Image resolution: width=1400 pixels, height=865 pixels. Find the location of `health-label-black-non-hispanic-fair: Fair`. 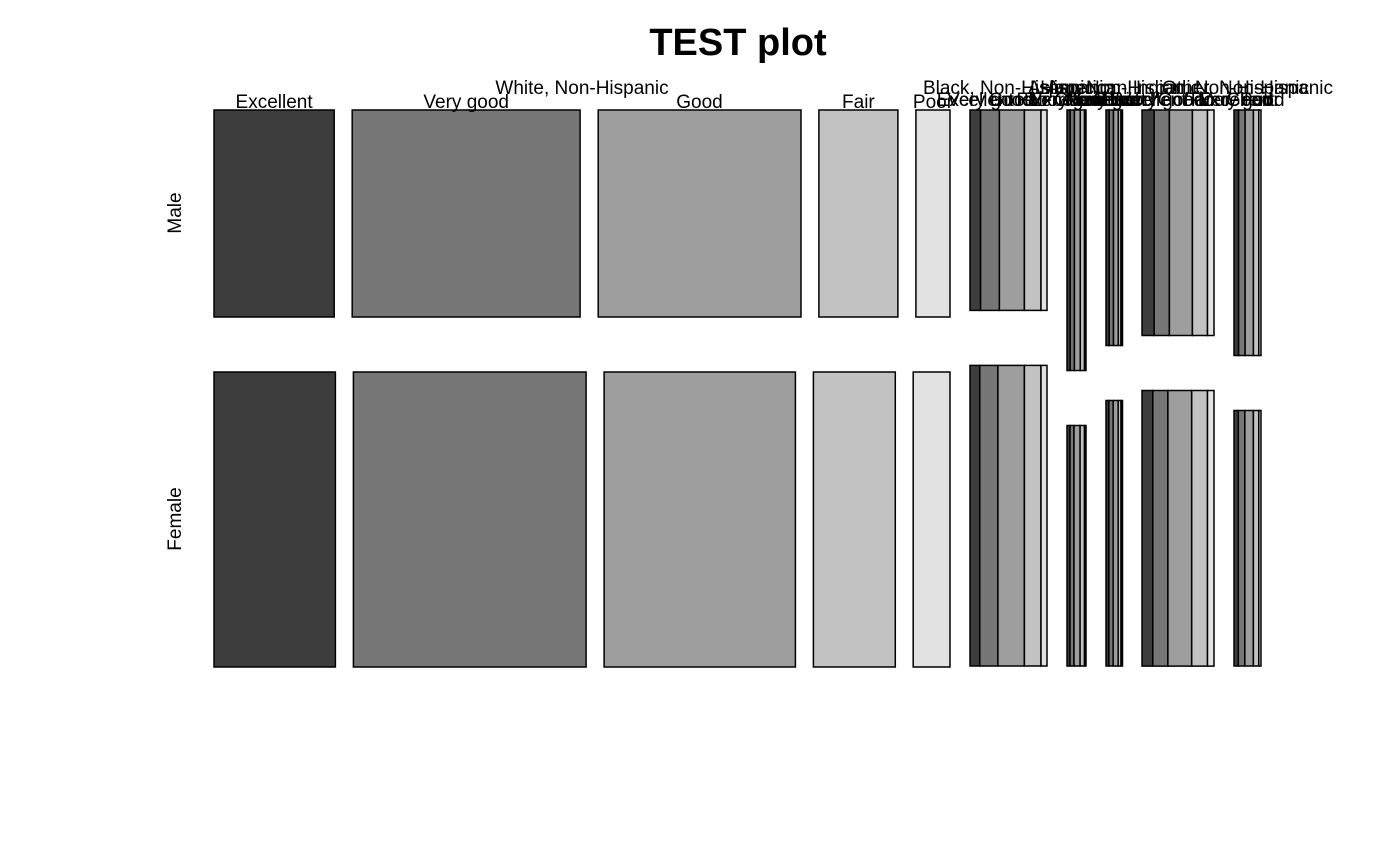

health-label-black-non-hispanic-fair: Fair is located at coordinates (1032, 100).